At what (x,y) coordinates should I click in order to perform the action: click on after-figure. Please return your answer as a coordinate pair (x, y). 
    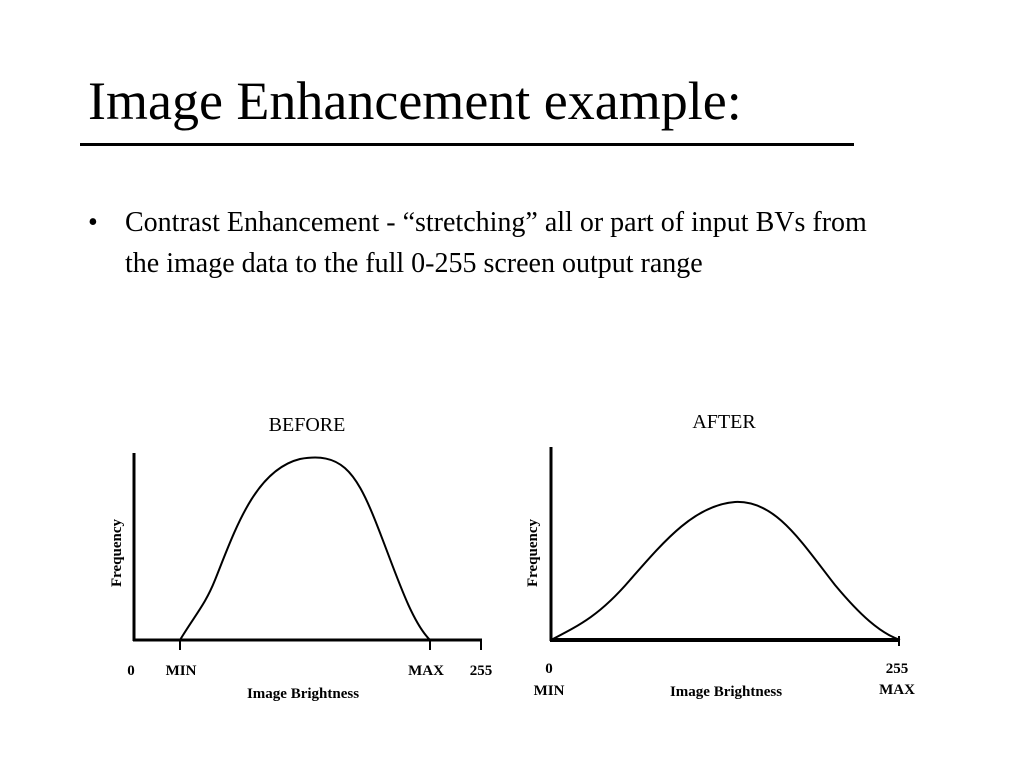
    Looking at the image, I should click on (725, 546).